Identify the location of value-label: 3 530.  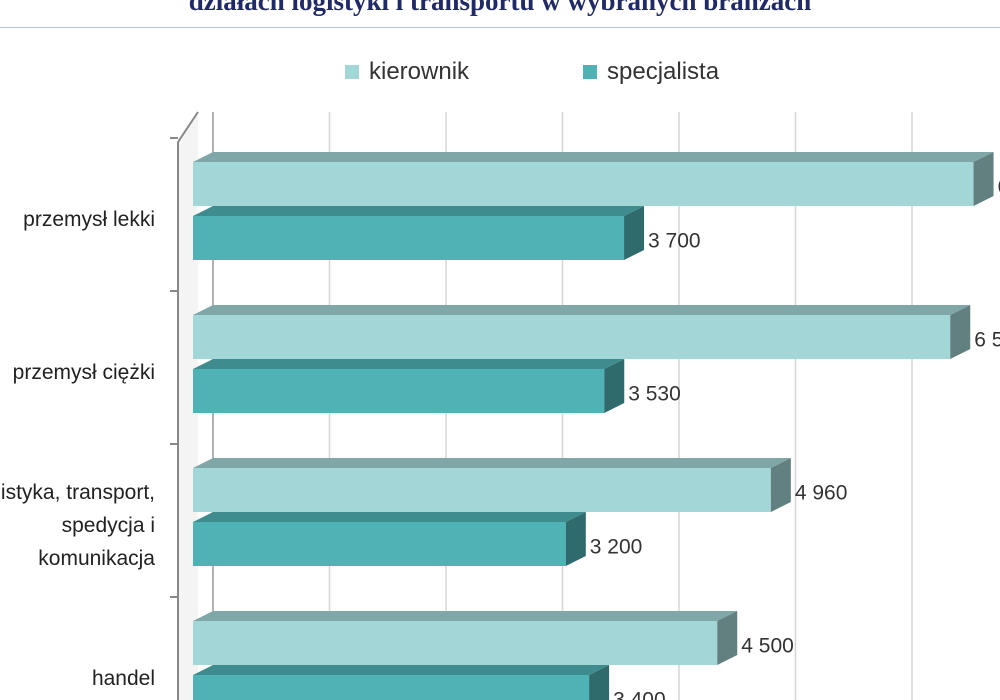
(654, 394).